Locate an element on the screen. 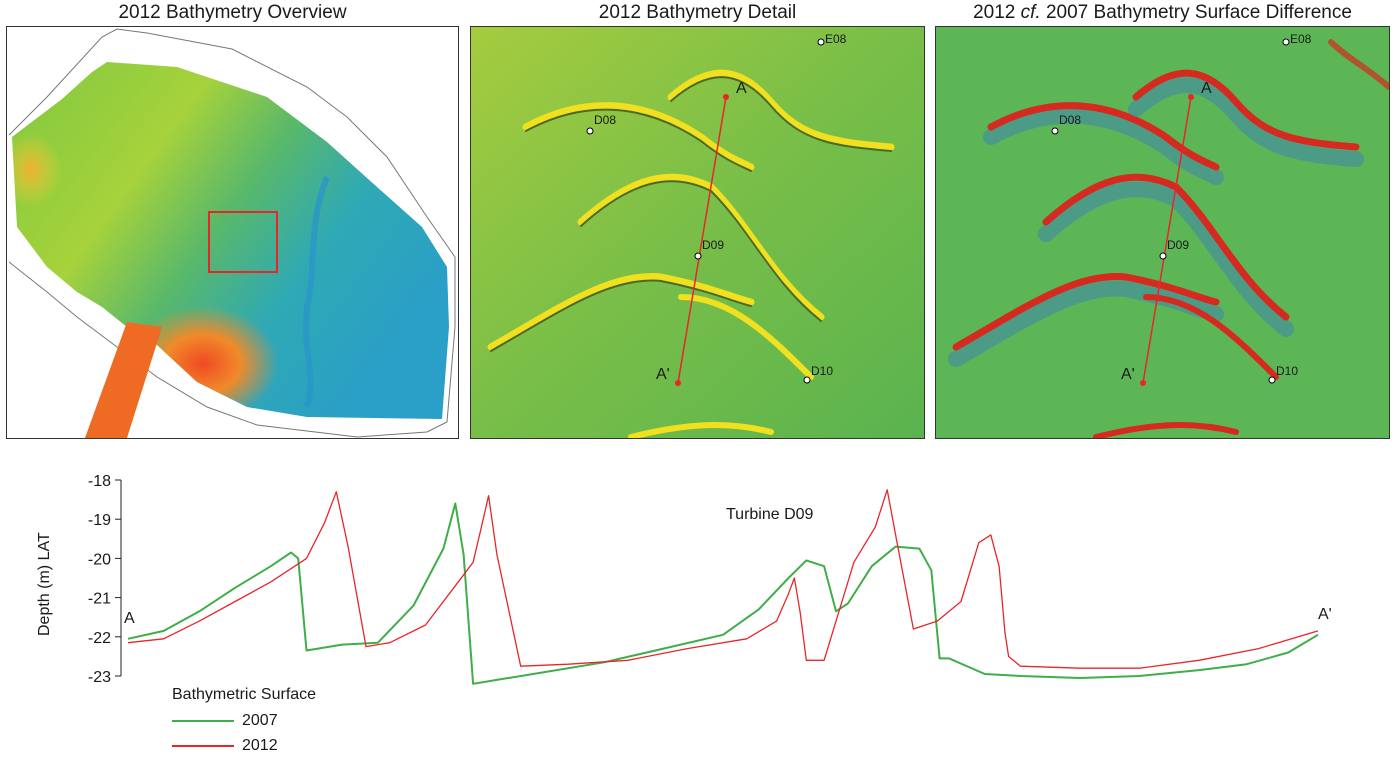 The image size is (1394, 758). detail-title: 2012 Bathymetry Detail is located at coordinates (697, 12).